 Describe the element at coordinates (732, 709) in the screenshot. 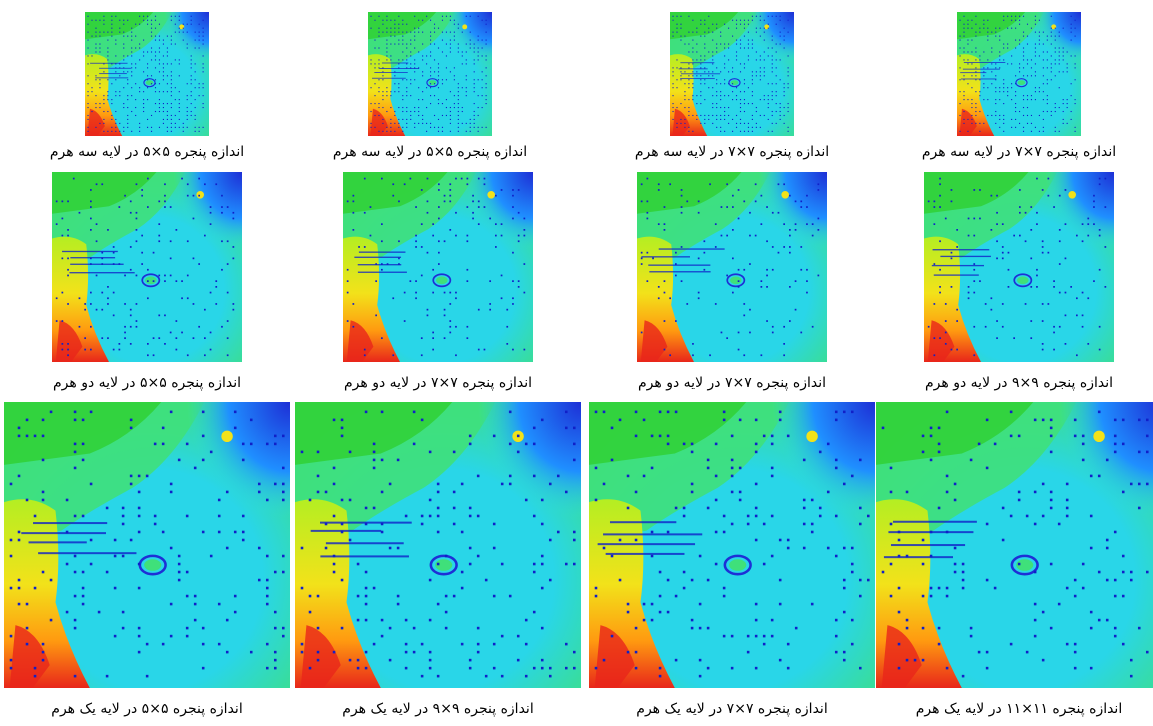

I see `panel-caption: اندازه پنجره ۷×۷ در لایه یک هرم` at that location.